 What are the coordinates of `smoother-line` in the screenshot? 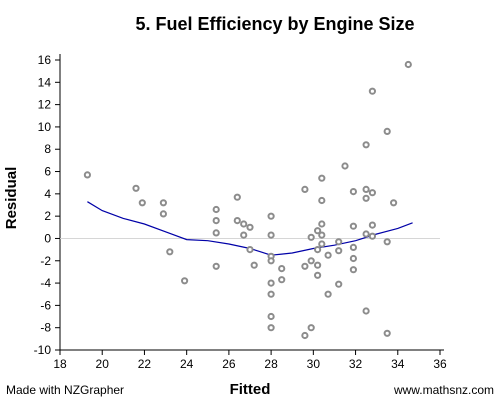 It's located at (250, 228).